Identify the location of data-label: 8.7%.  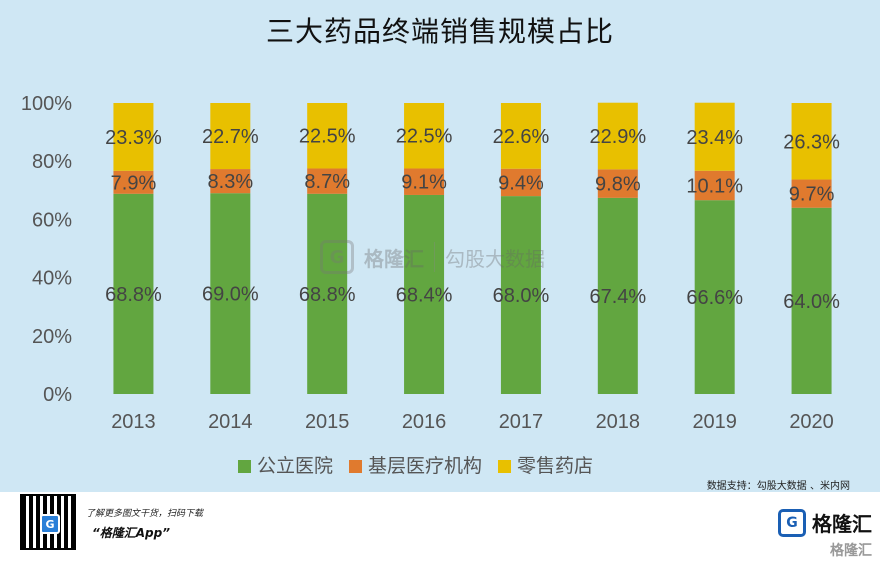
(327, 182).